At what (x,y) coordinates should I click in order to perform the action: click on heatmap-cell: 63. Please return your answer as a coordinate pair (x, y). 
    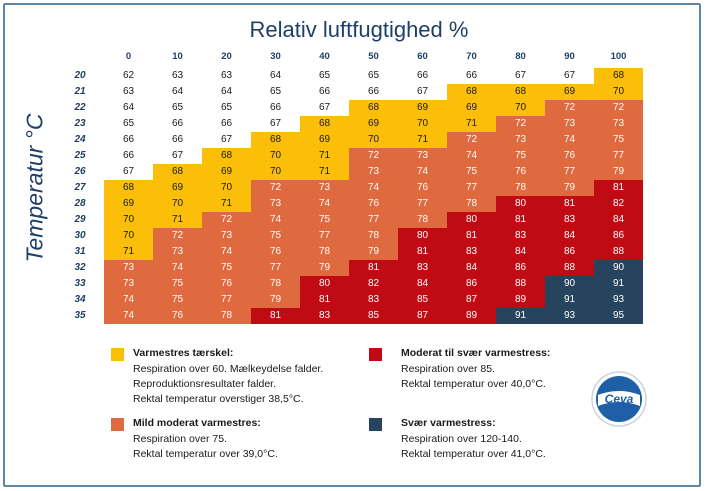
    Looking at the image, I should click on (128, 92).